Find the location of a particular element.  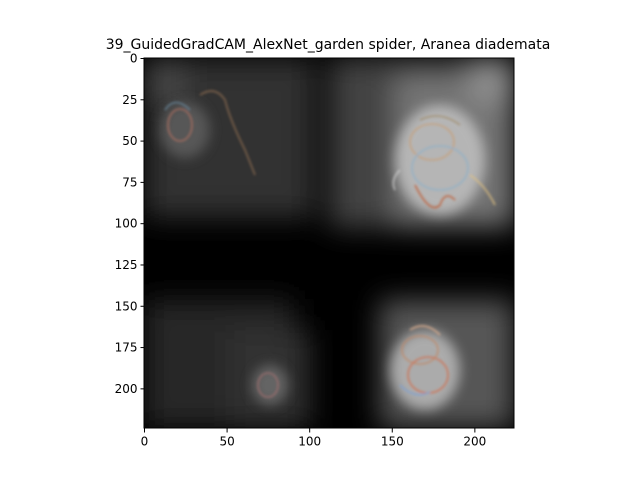

y-tick-label: 175 is located at coordinates (126, 348).